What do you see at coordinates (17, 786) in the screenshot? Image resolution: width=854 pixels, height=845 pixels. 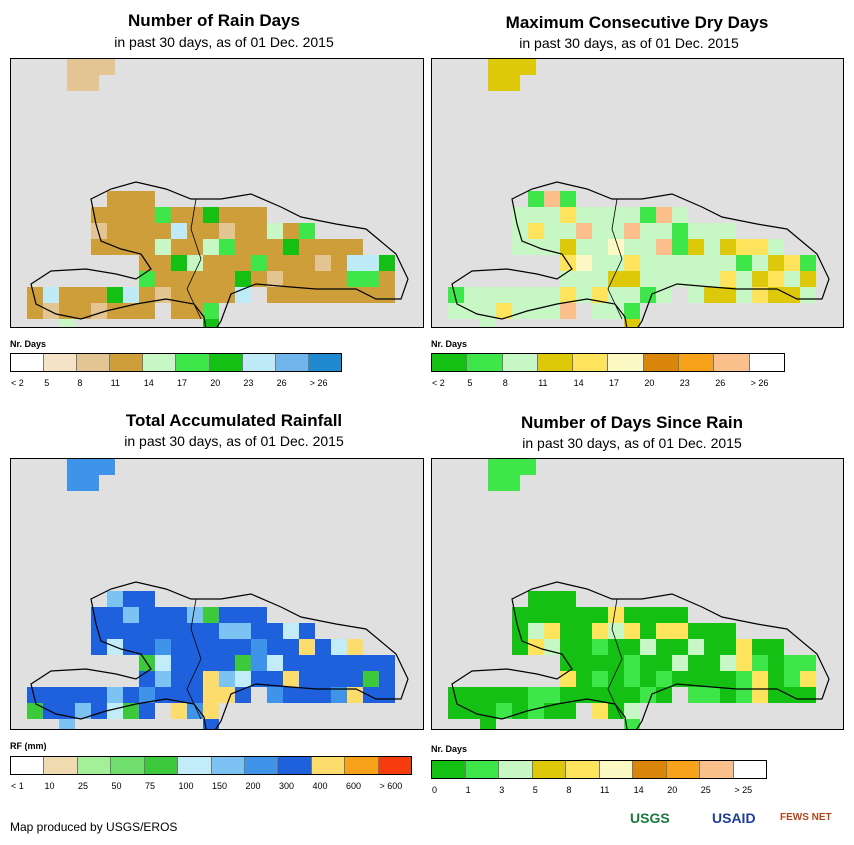 I see `legend-tick-label: < 1` at bounding box center [17, 786].